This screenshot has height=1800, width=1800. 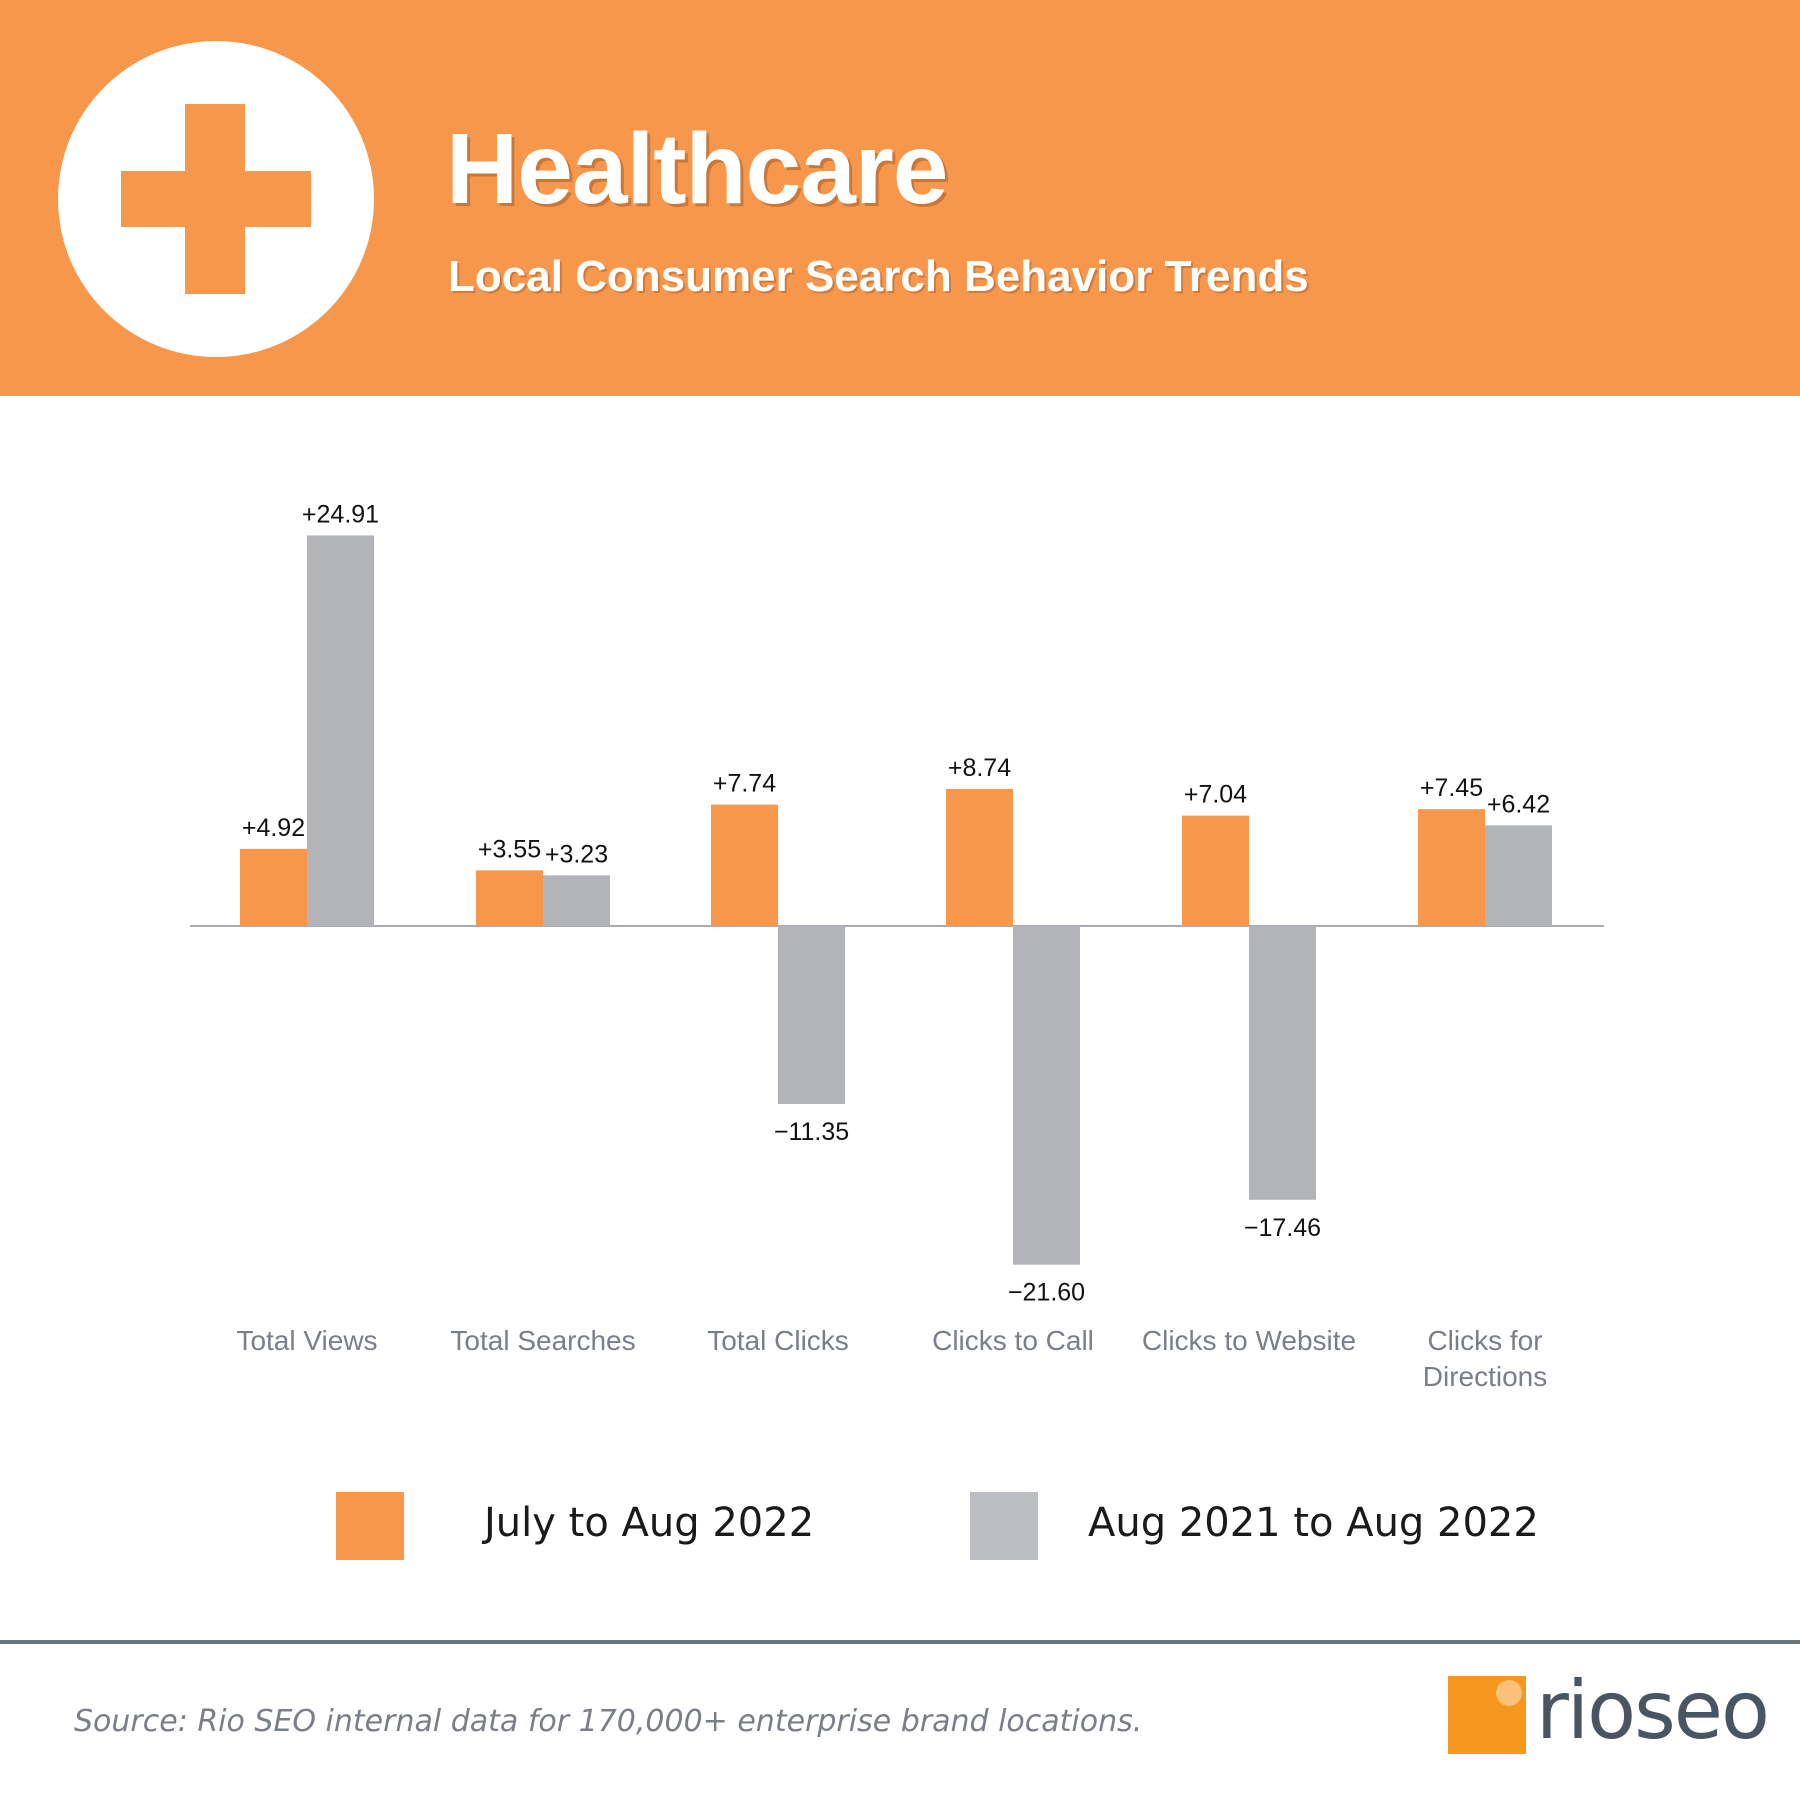 What do you see at coordinates (576, 854) in the screenshot?
I see `data-label-1-1: +3.23` at bounding box center [576, 854].